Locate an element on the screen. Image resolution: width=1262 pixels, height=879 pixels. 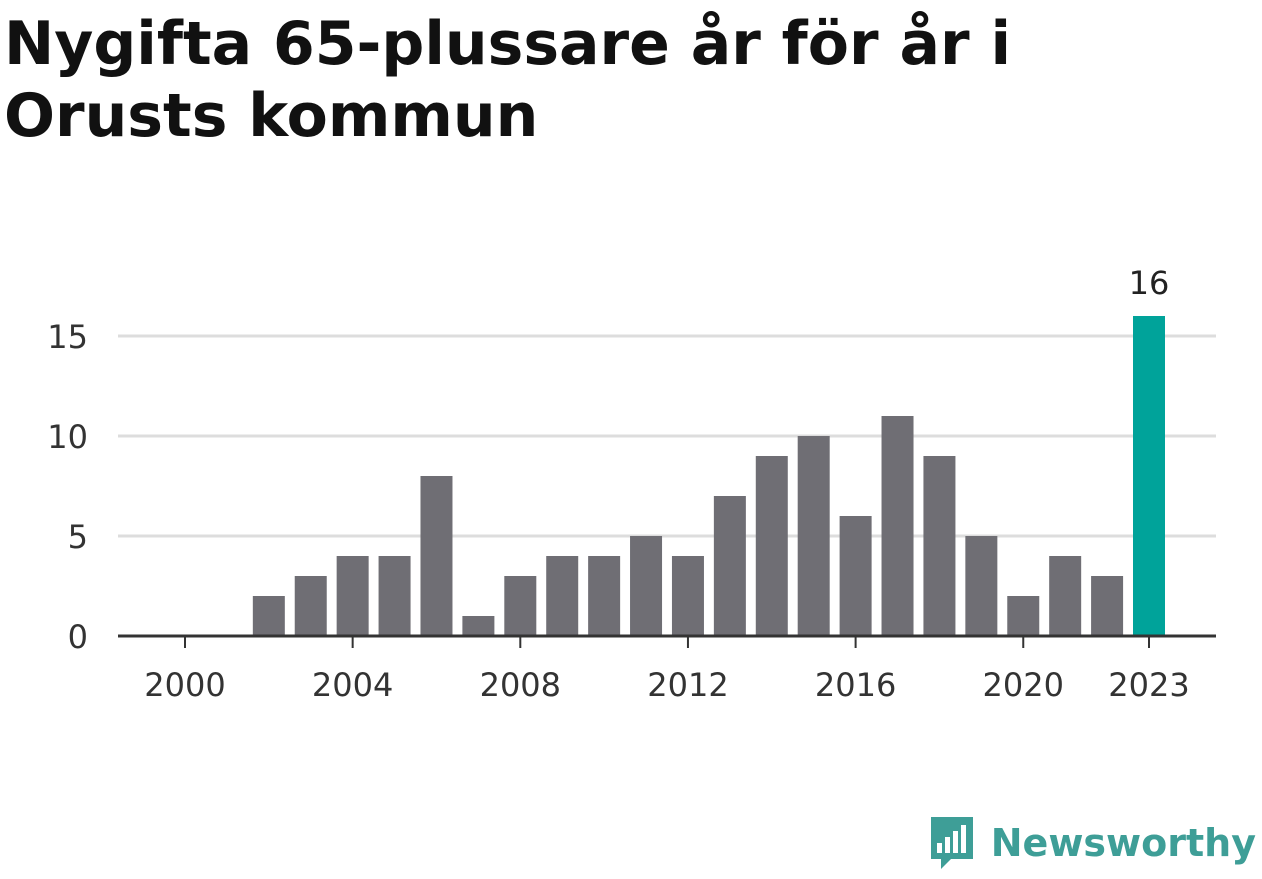
x-tick-label-2016: 2016 is located at coordinates (855, 685).